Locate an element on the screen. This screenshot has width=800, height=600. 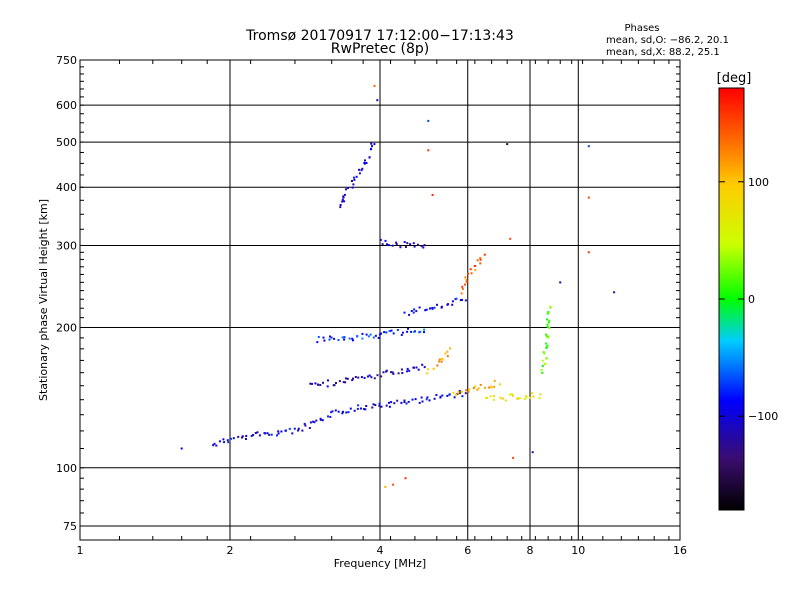
chart-subtitle: RwPretec (8p) is located at coordinates (380, 49).